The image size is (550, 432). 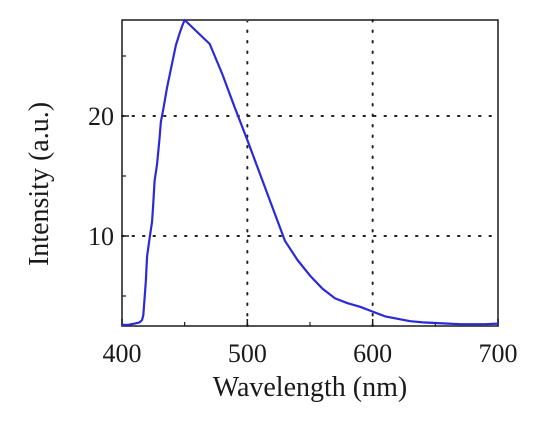 I want to click on y-tick-label: 10, so click(x=101, y=236).